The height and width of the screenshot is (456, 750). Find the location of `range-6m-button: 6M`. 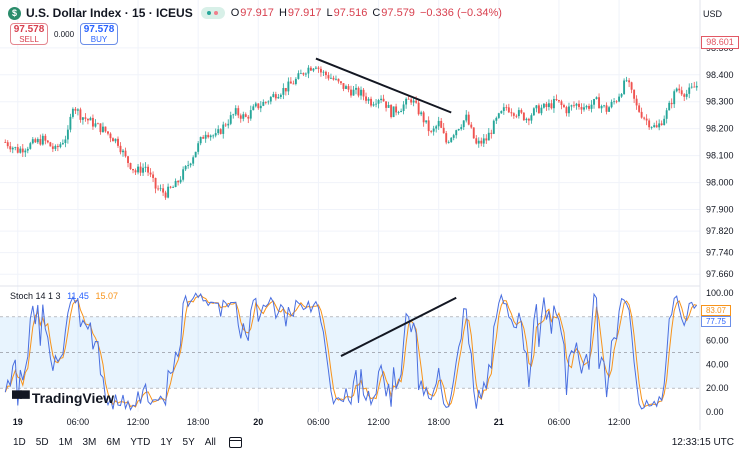

range-6m-button: 6M is located at coordinates (113, 442).